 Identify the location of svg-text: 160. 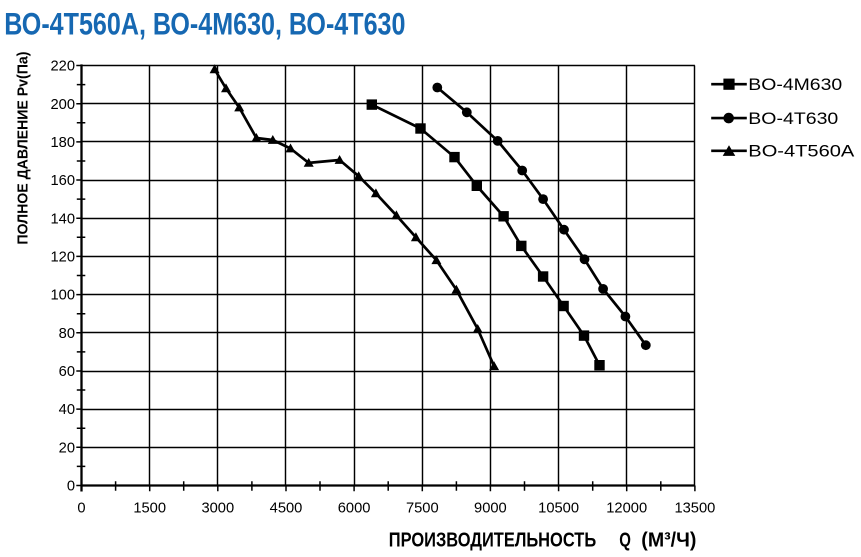
(62, 181).